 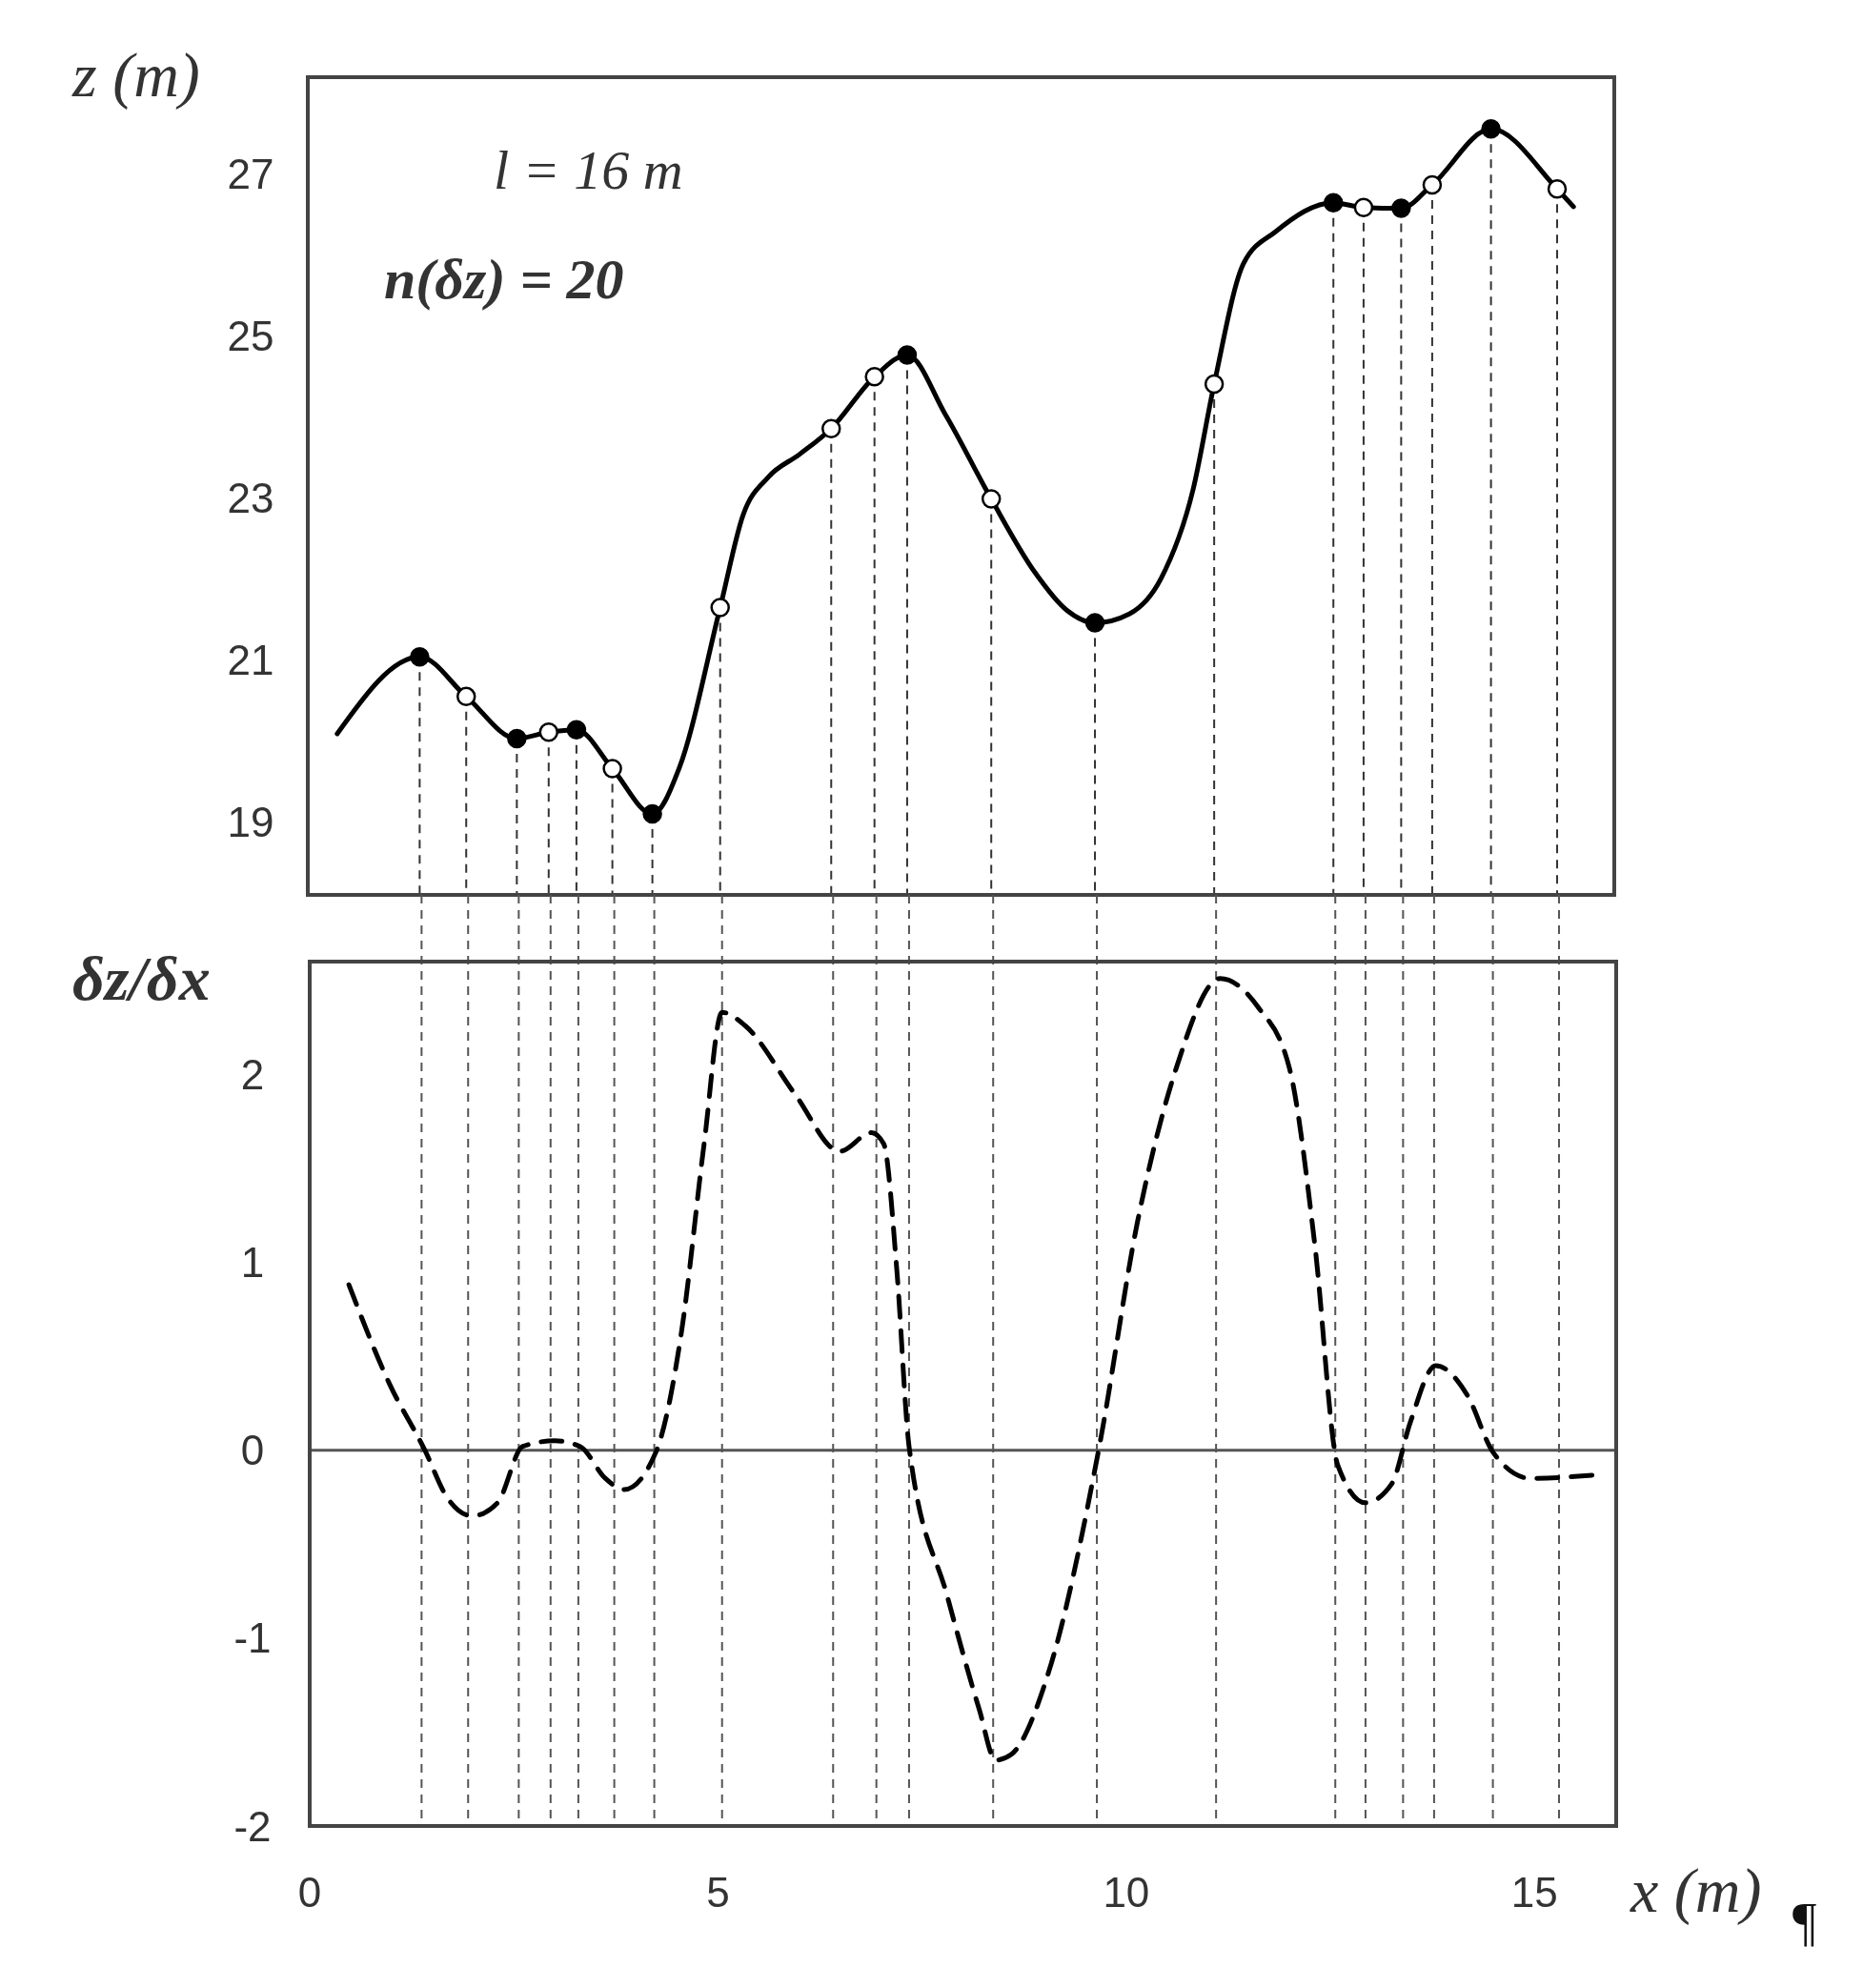 I want to click on annotation: l = 16 m, so click(x=588, y=170).